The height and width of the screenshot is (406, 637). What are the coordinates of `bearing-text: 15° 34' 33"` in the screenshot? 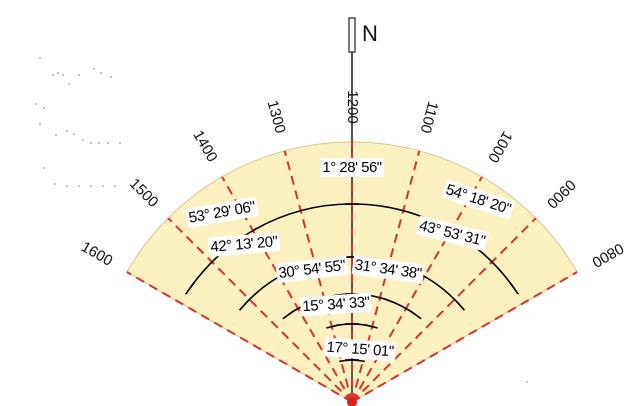 It's located at (336, 305).